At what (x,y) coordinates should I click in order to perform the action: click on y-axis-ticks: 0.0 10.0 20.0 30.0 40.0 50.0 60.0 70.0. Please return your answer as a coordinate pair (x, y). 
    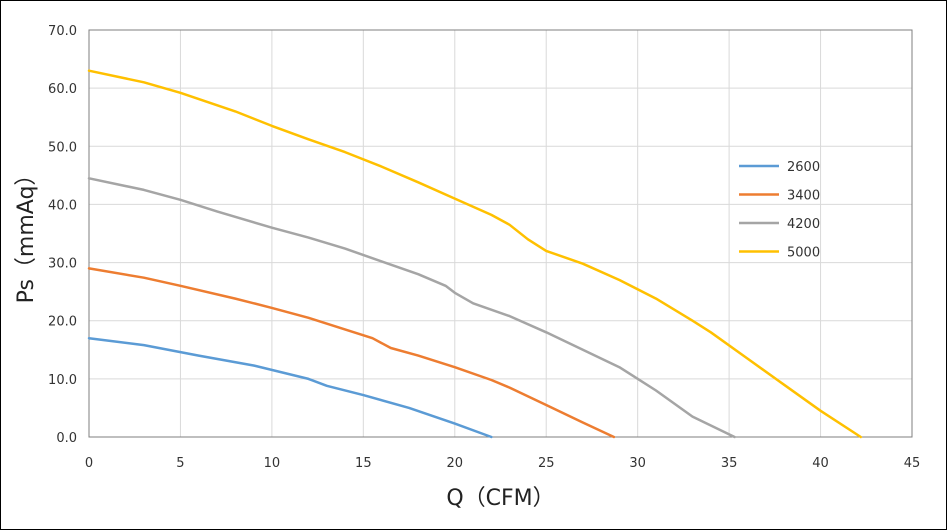
    Looking at the image, I should click on (62, 235).